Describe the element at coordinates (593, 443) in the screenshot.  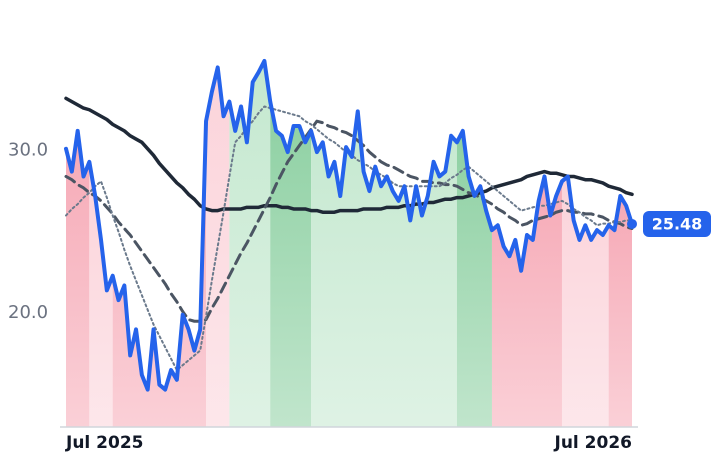
I see `x-tick-label: Jul 2026` at that location.